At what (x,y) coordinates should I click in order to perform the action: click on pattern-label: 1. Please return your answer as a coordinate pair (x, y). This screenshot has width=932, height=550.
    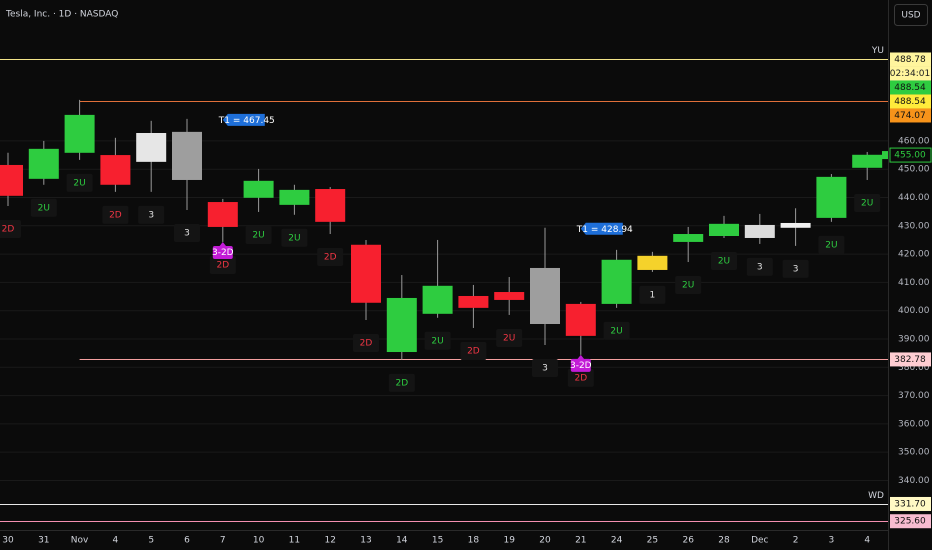
    Looking at the image, I should click on (653, 295).